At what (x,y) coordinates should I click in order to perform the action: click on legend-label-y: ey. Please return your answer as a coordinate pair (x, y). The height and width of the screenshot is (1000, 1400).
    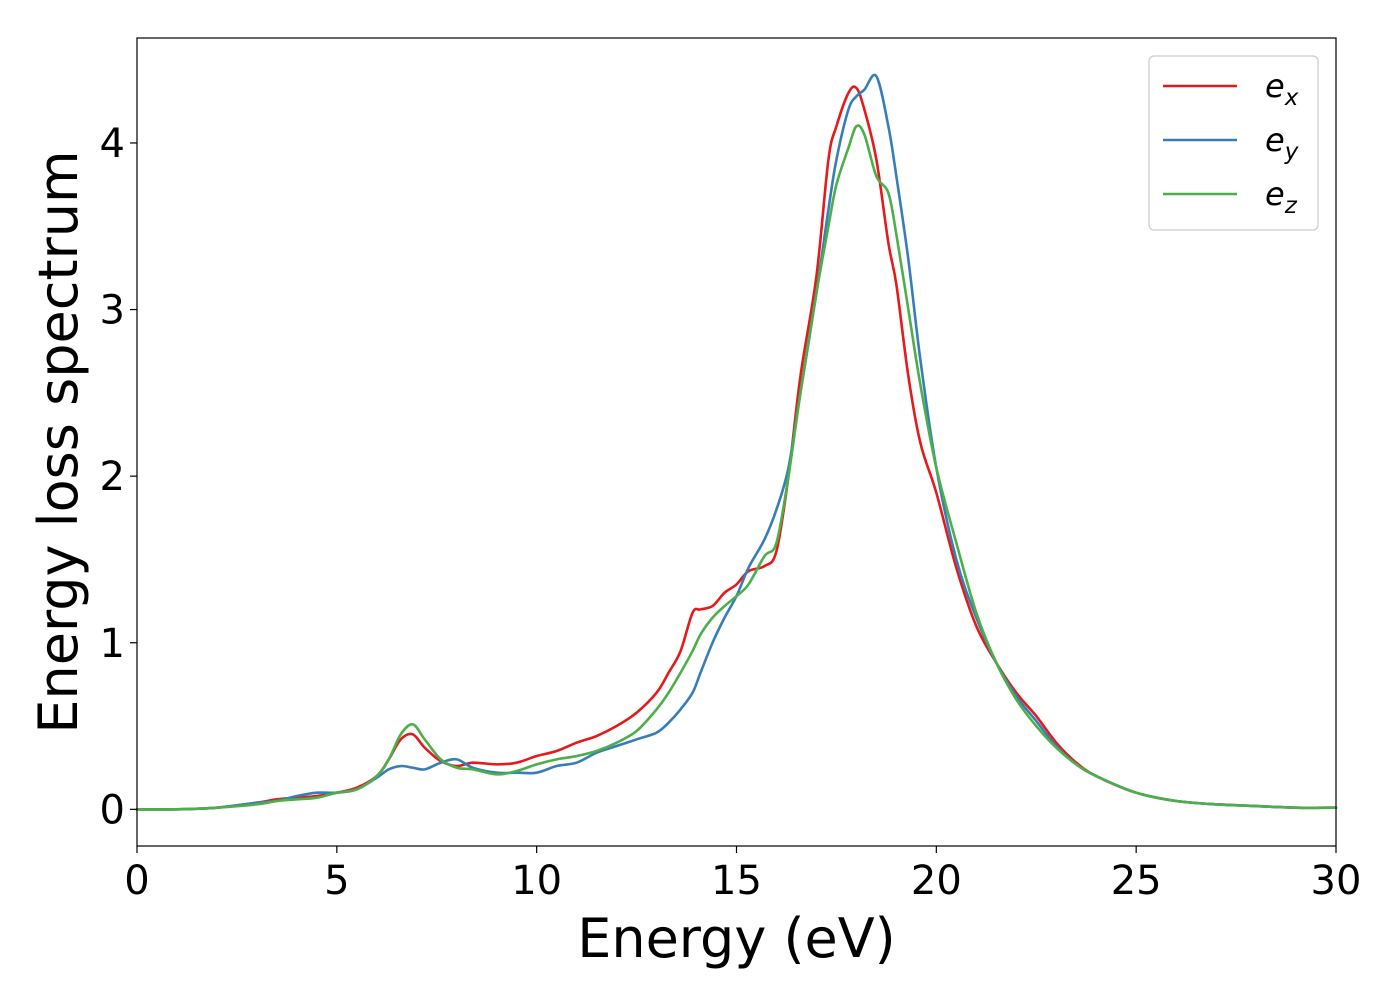
    Looking at the image, I should click on (1282, 143).